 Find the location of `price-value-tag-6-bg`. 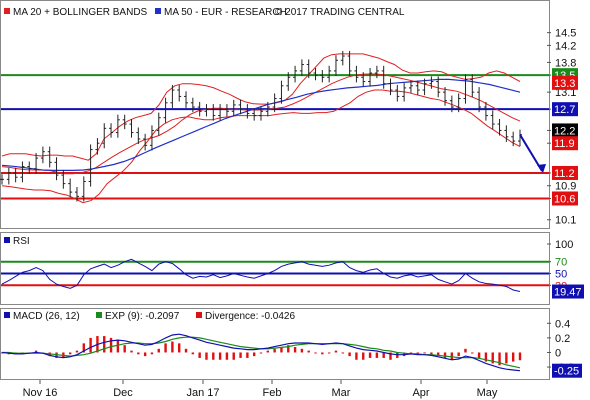

price-value-tag-6-bg is located at coordinates (565, 198).